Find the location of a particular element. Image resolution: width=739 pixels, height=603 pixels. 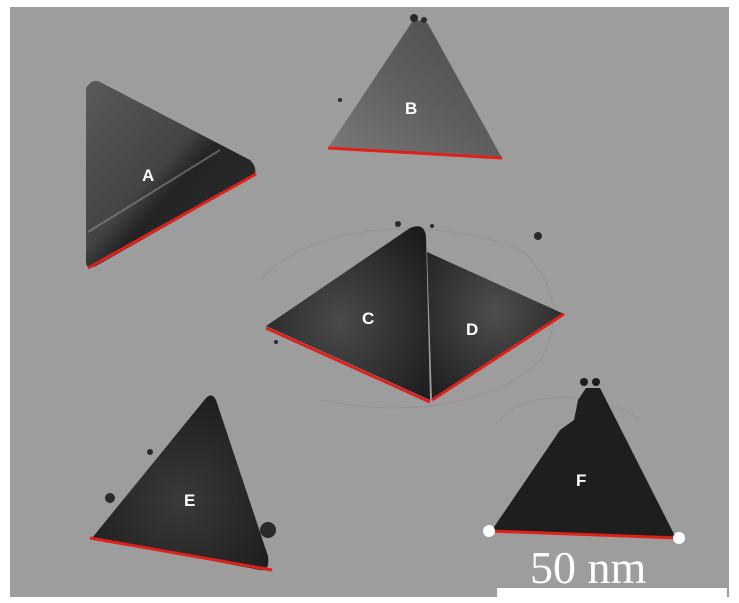

endpoint-marker-left is located at coordinates (489, 531).